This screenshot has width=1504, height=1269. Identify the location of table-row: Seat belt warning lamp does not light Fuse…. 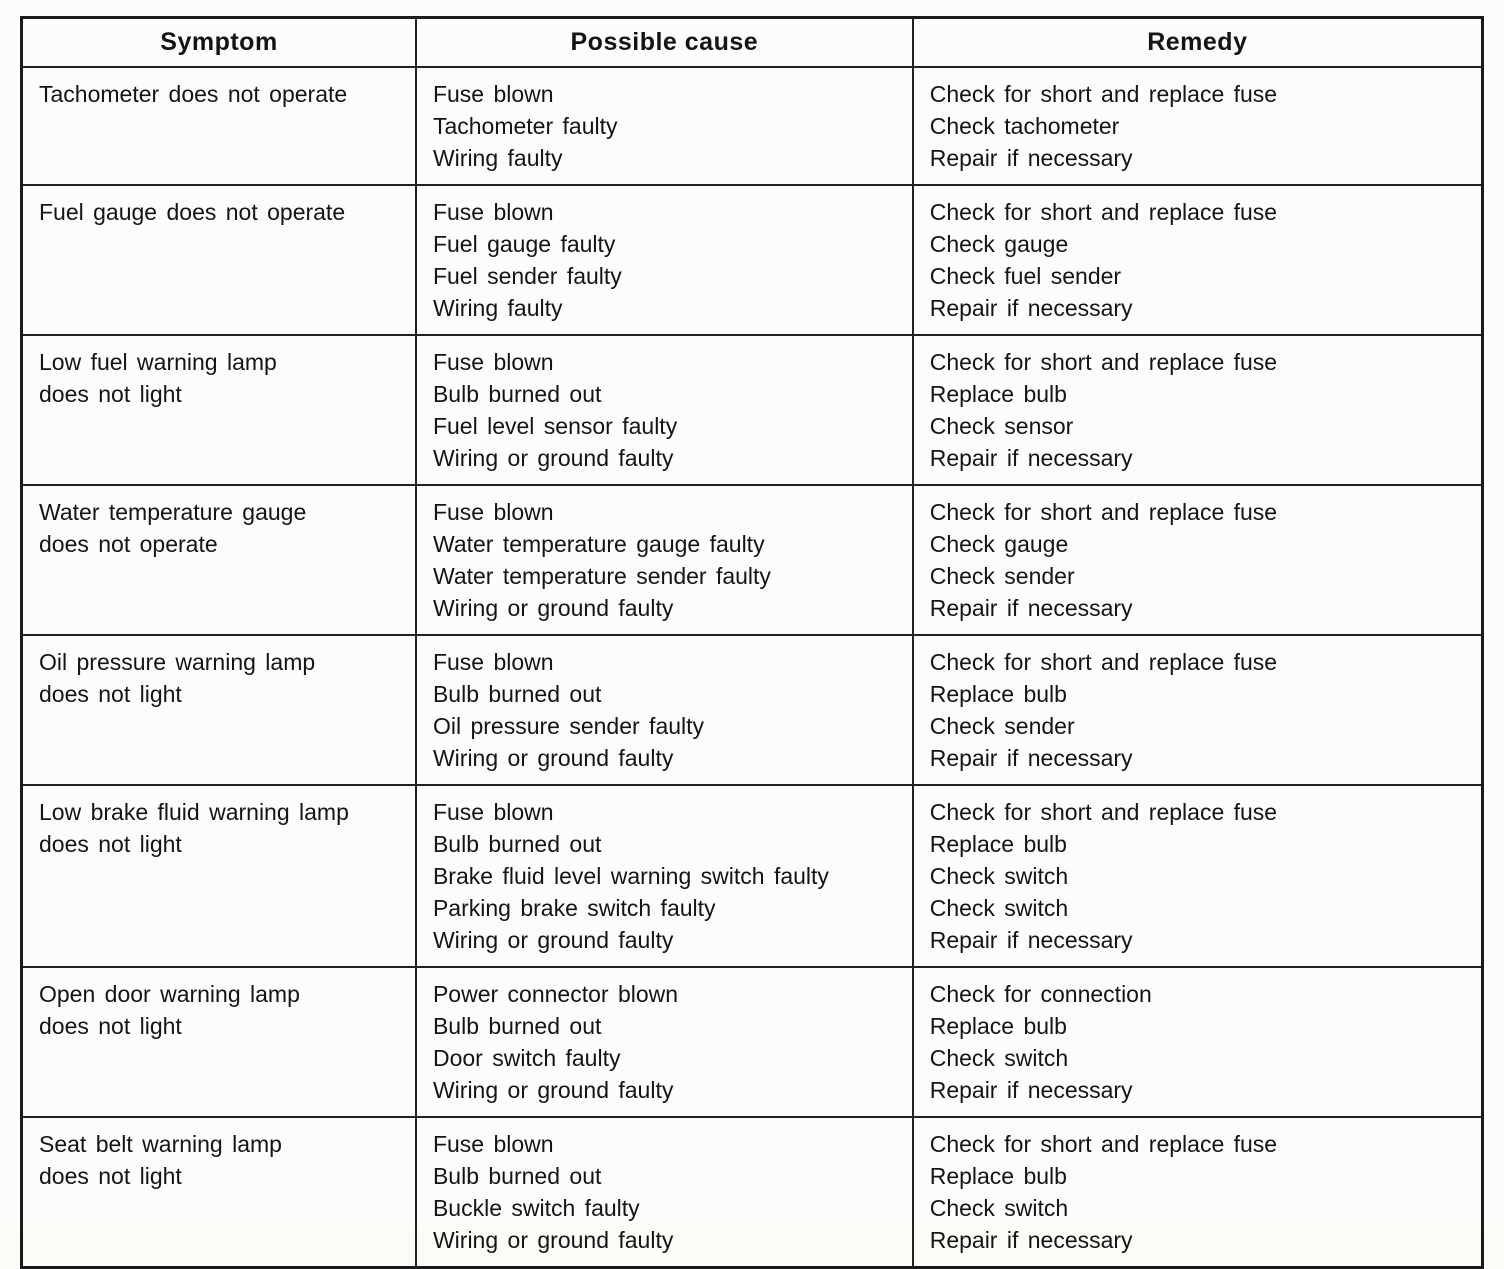
(752, 1192).